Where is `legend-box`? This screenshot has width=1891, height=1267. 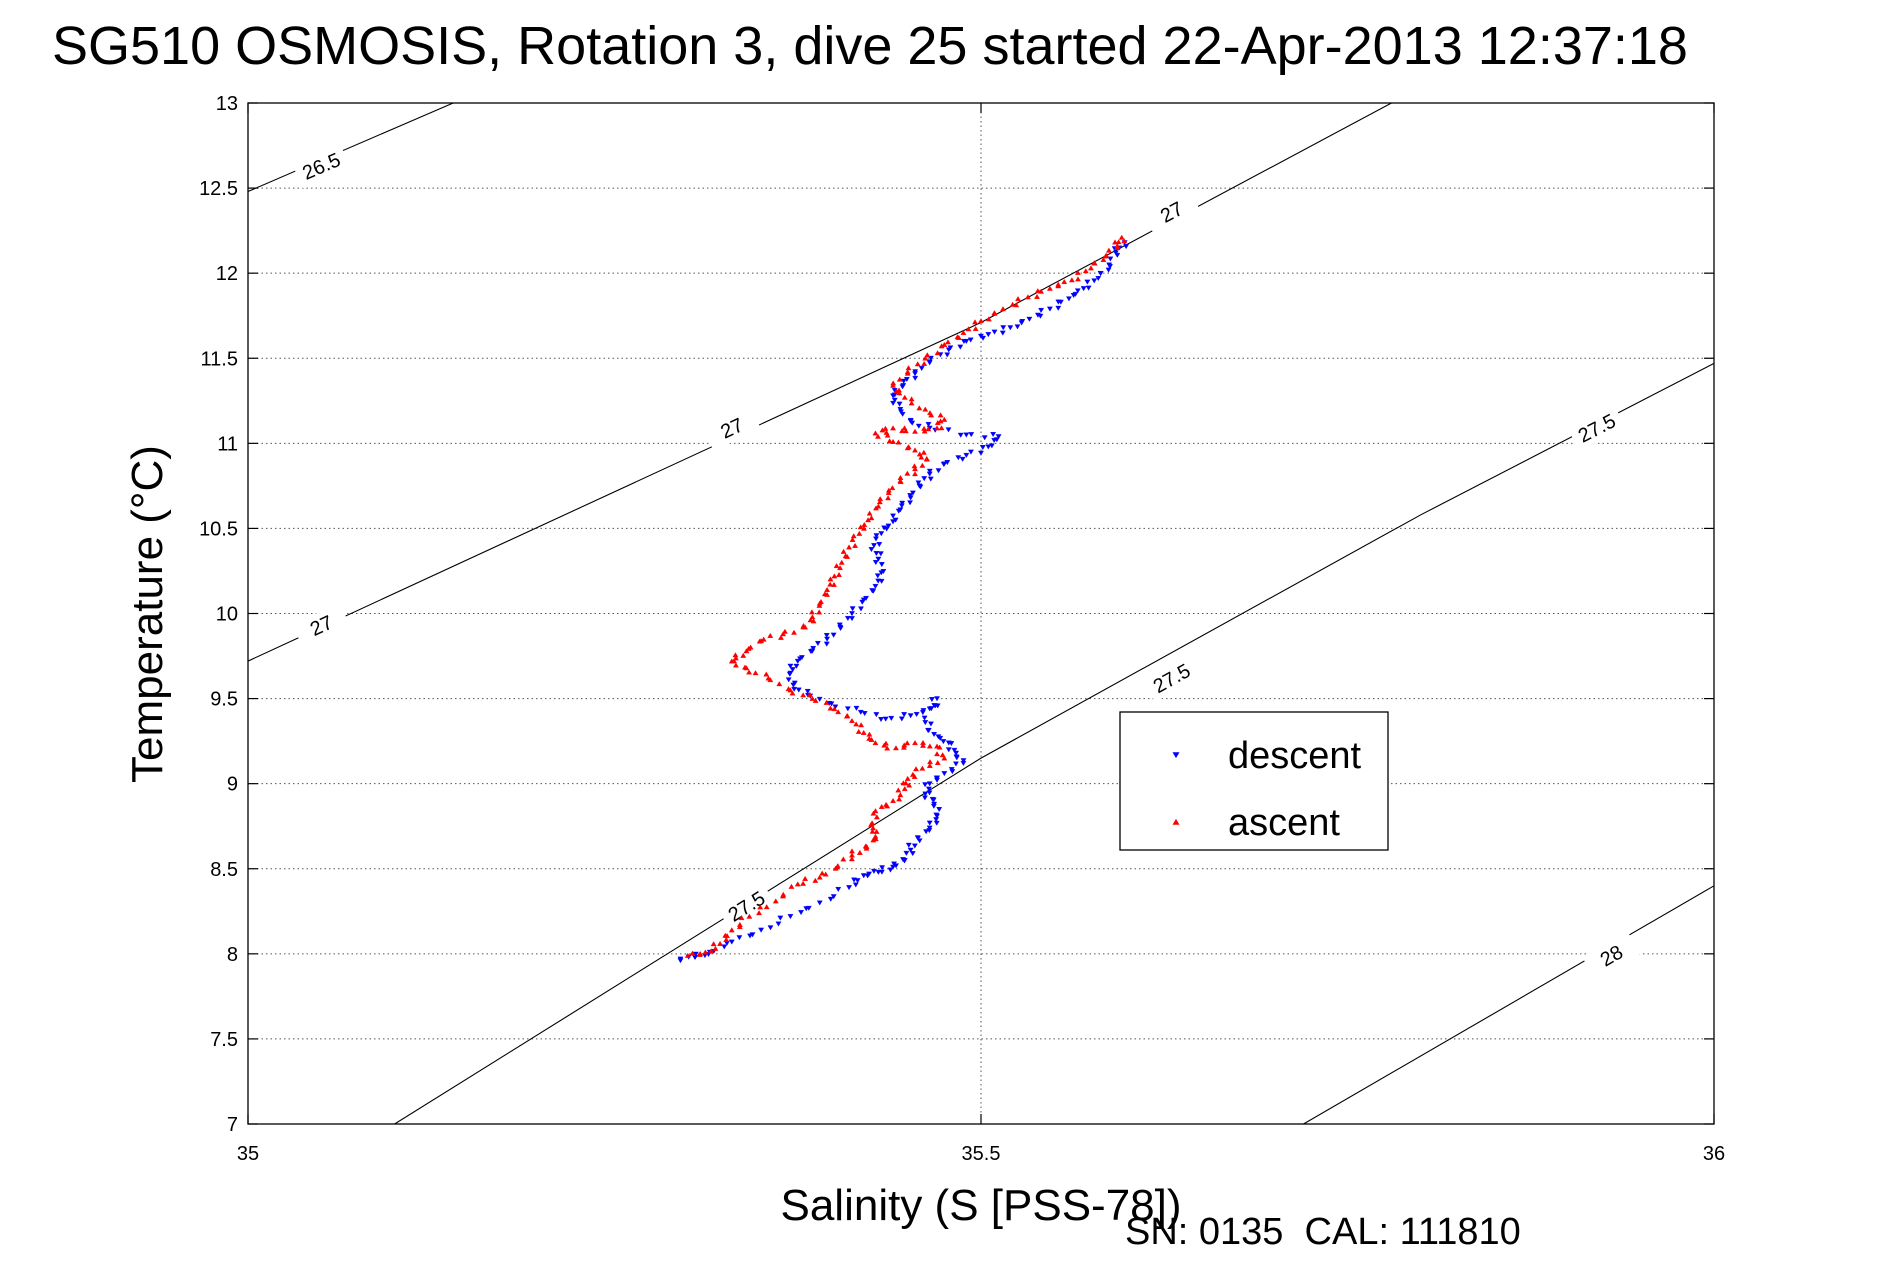 legend-box is located at coordinates (1254, 781).